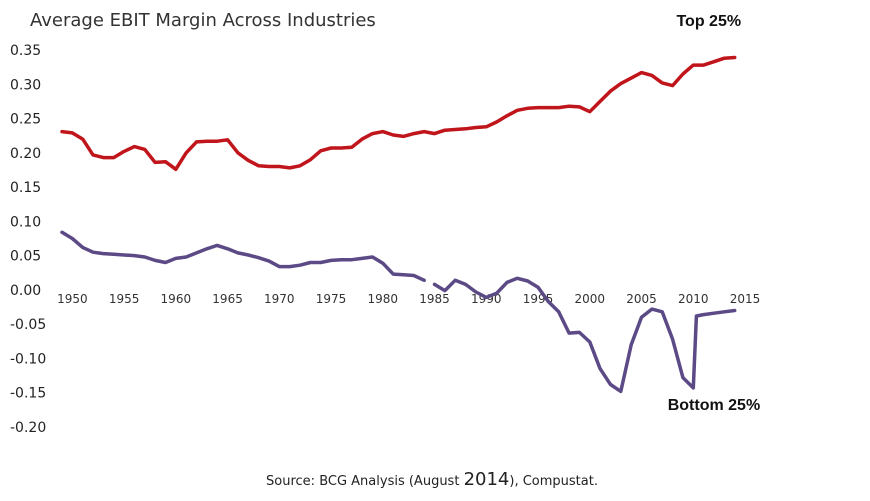 The image size is (870, 501). I want to click on source-prefix: Source: BCG Analysis (August, so click(365, 481).